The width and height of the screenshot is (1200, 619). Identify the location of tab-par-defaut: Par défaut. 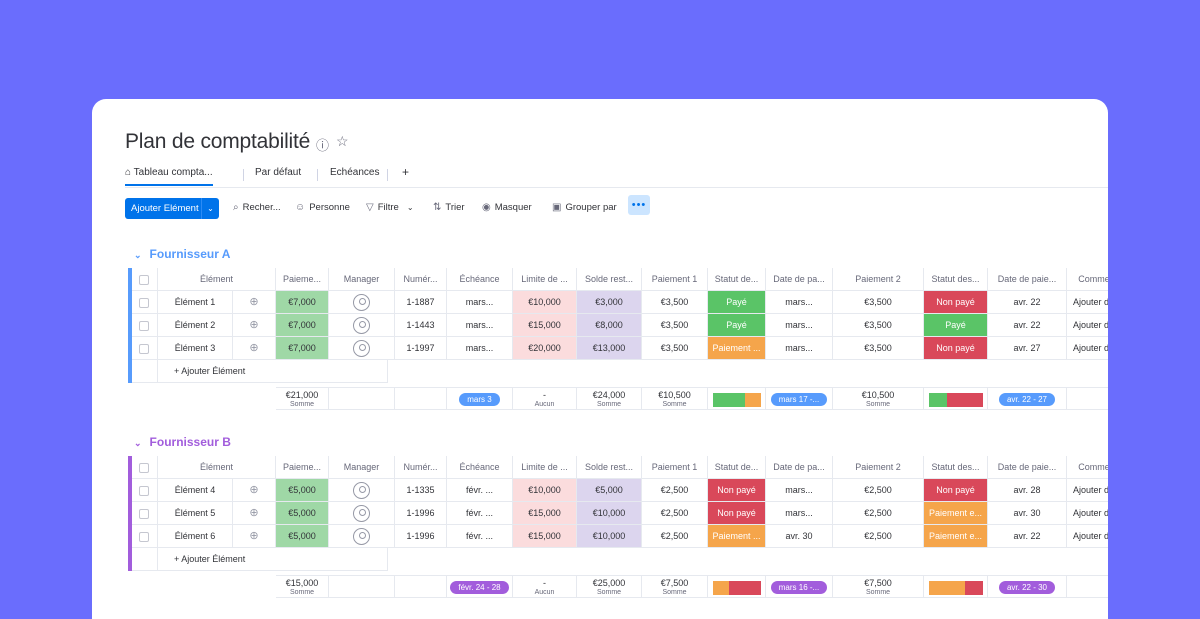
(278, 172).